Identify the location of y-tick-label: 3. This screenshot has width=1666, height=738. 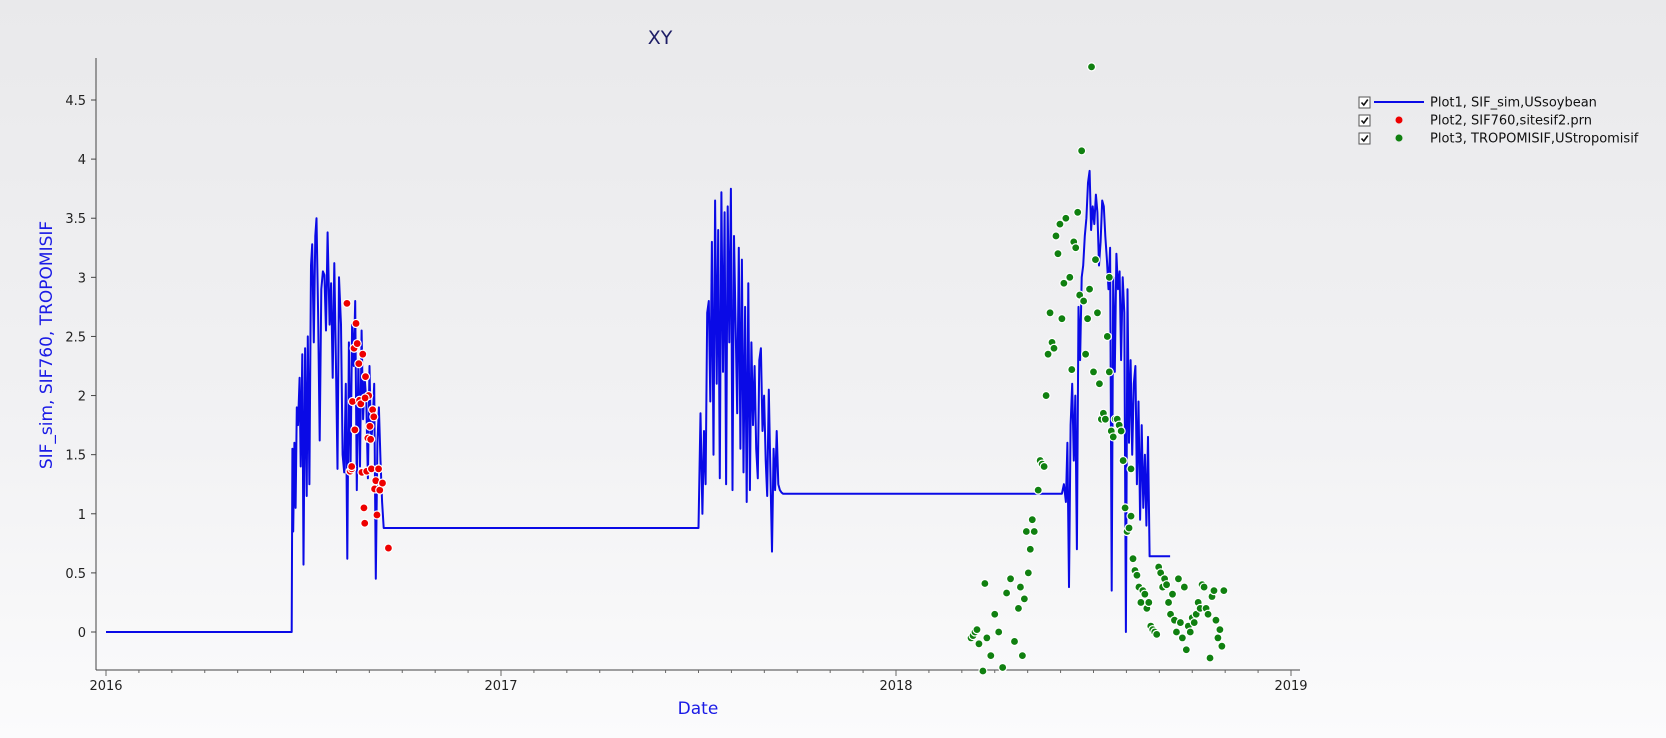
(82, 278).